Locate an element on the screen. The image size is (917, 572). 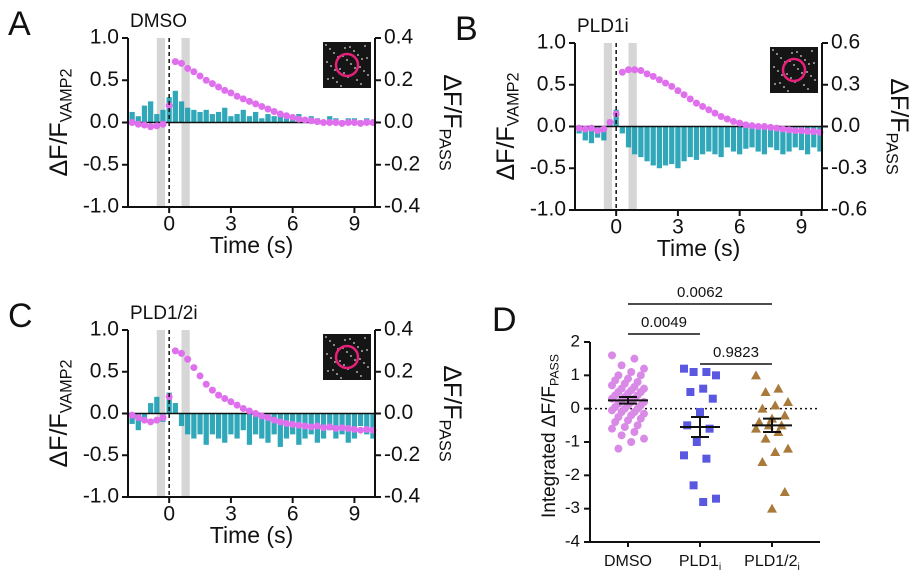
x-tick-label-sub: i is located at coordinates (720, 567).